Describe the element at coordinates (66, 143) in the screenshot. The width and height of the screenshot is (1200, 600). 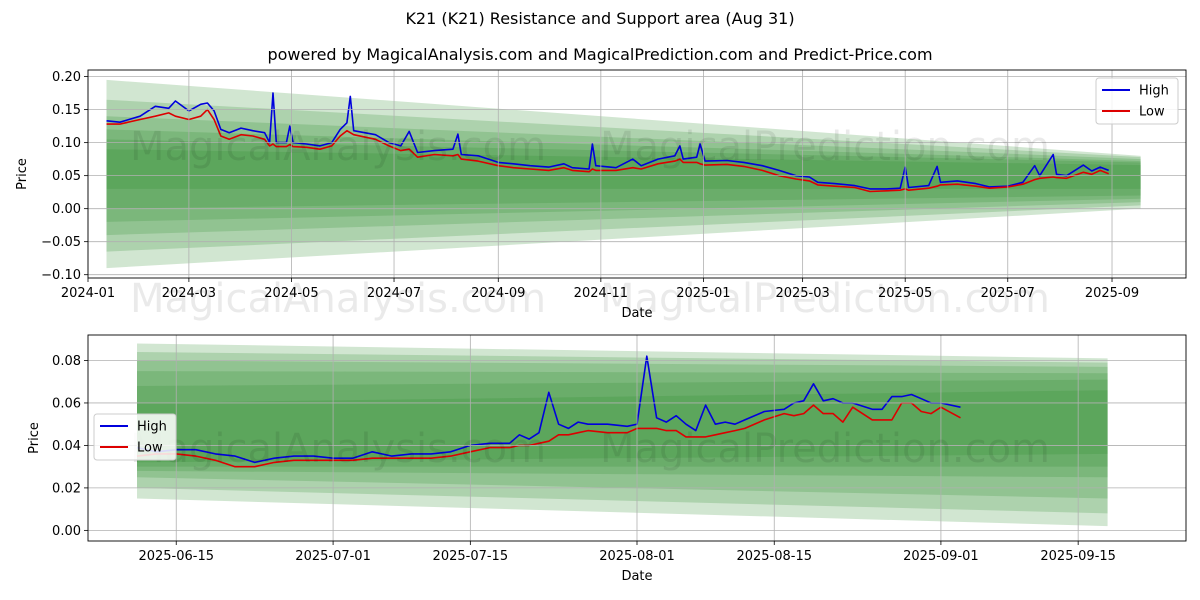
I see `y-tick-label: 0.10` at that location.